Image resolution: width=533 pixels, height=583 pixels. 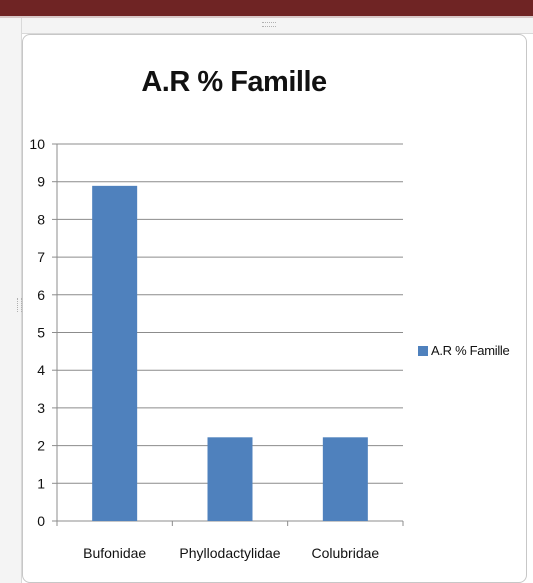 What do you see at coordinates (114, 553) in the screenshot?
I see `x-tick-label: Bufonidae` at bounding box center [114, 553].